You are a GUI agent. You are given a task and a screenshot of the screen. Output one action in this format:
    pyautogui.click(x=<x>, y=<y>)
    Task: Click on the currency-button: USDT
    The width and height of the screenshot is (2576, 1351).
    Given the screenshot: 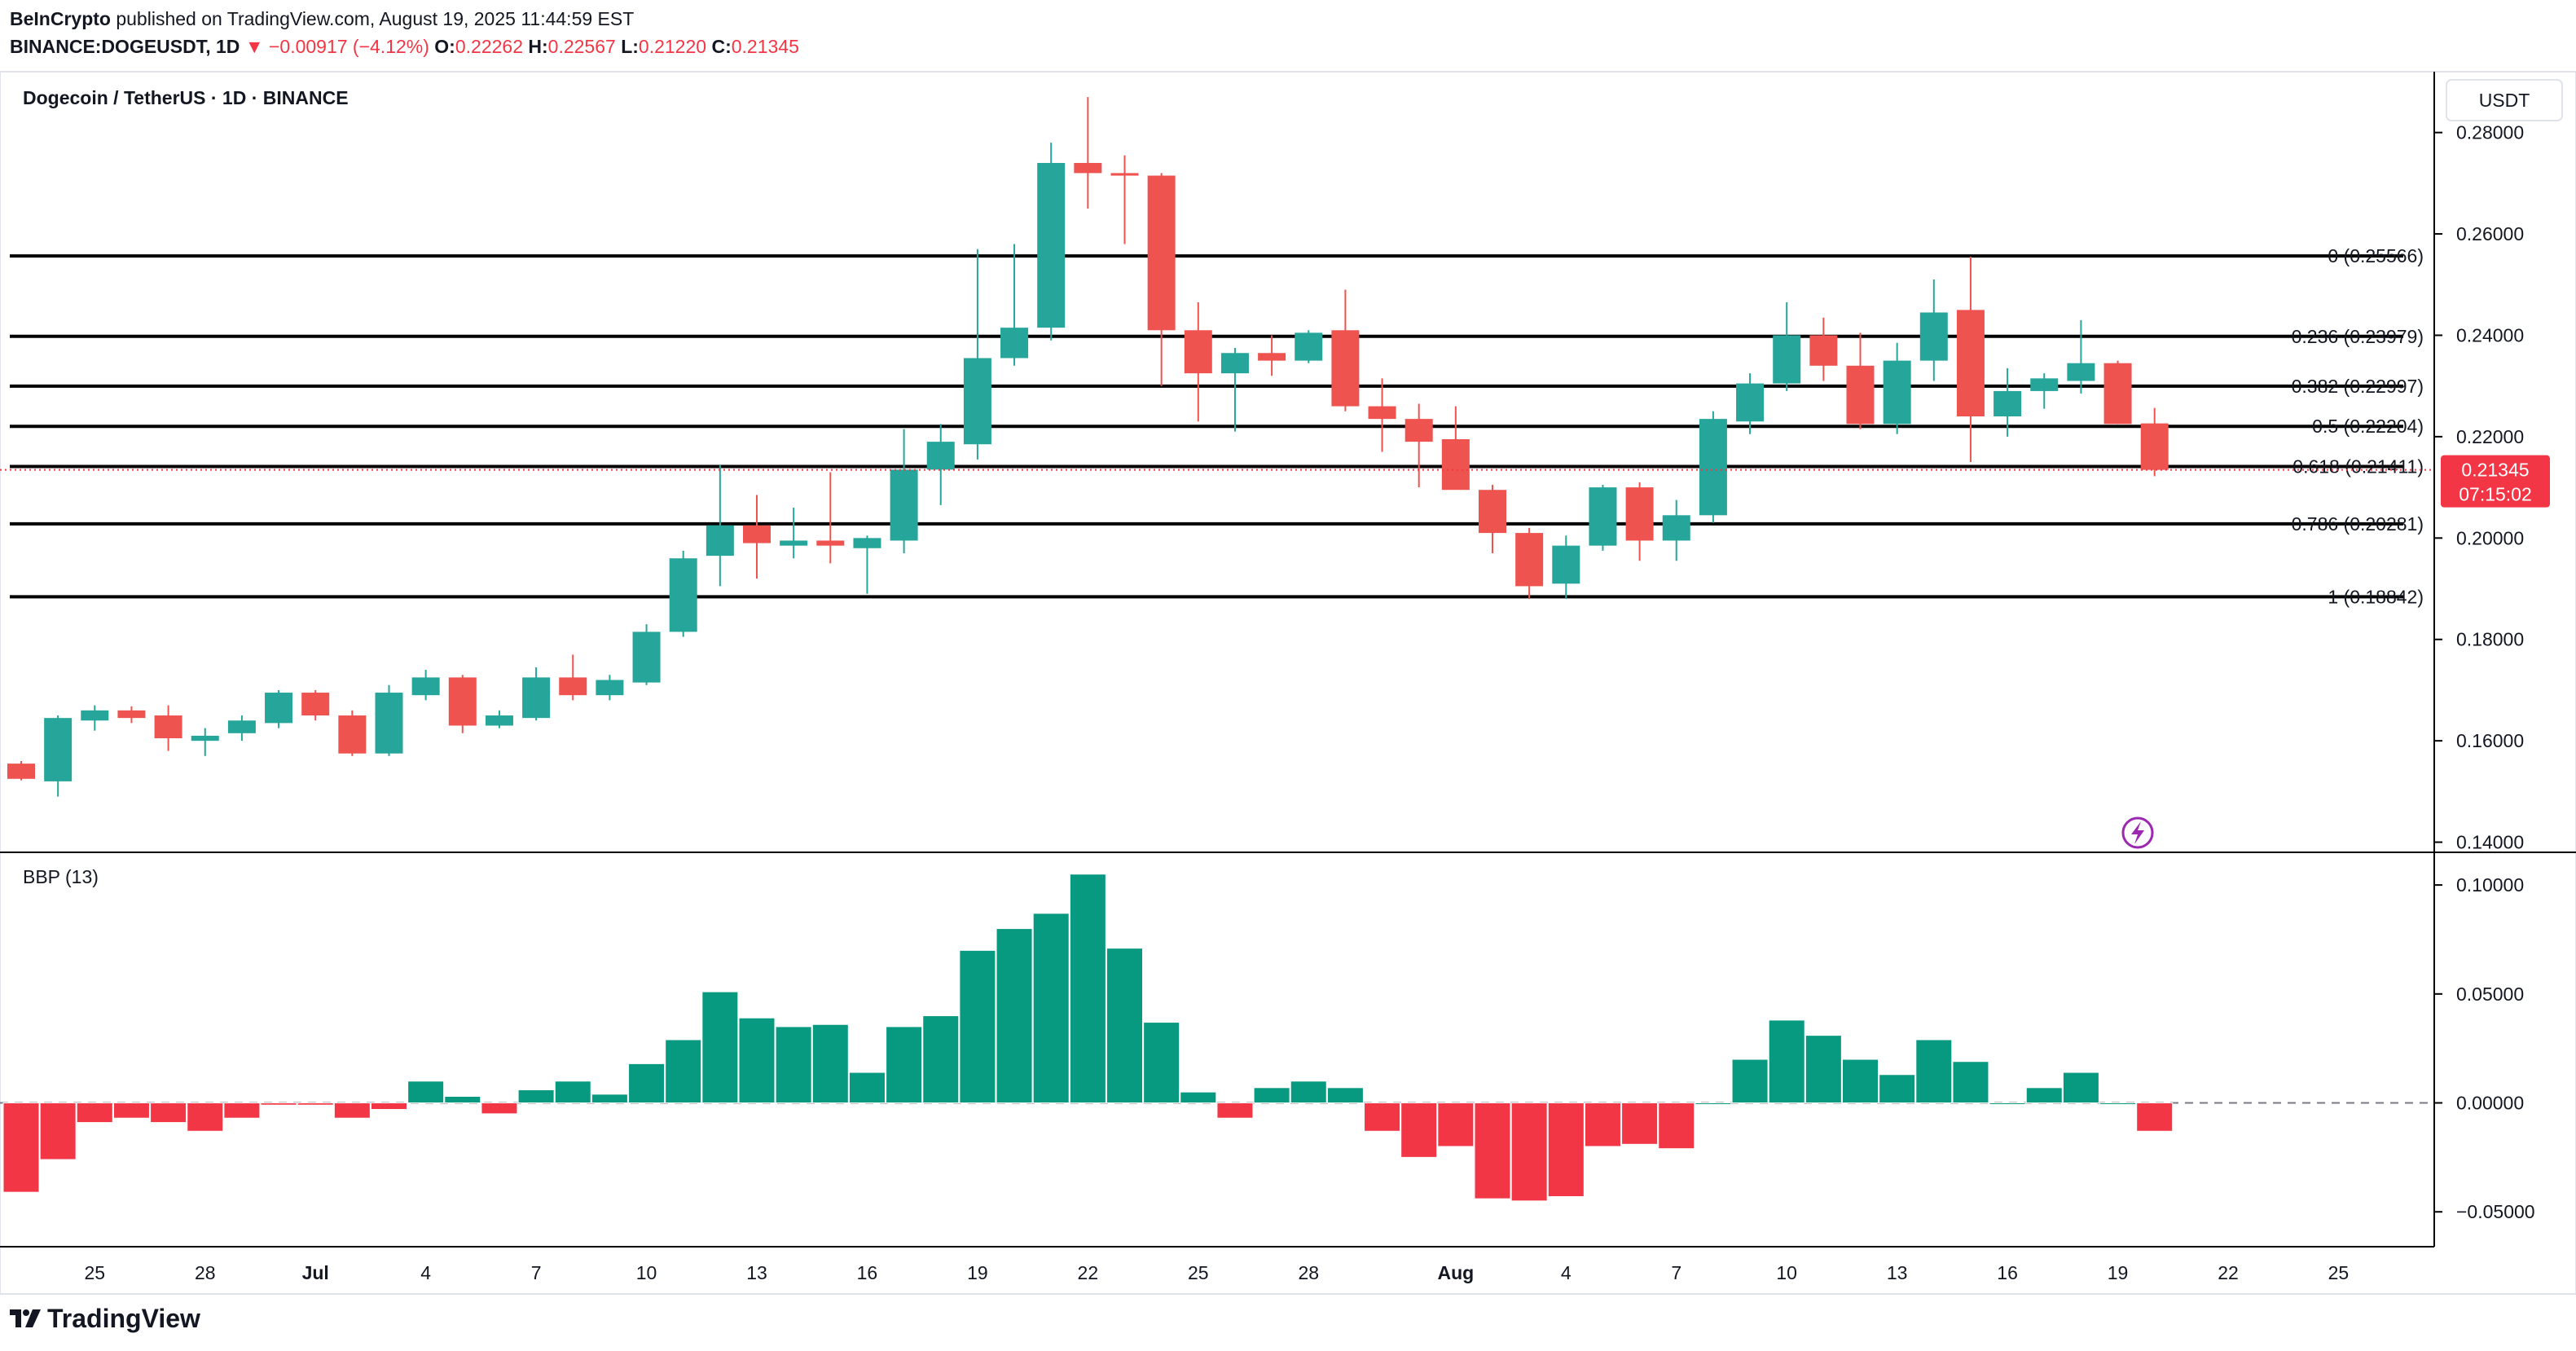 What is the action you would take?
    pyautogui.click(x=2504, y=100)
    